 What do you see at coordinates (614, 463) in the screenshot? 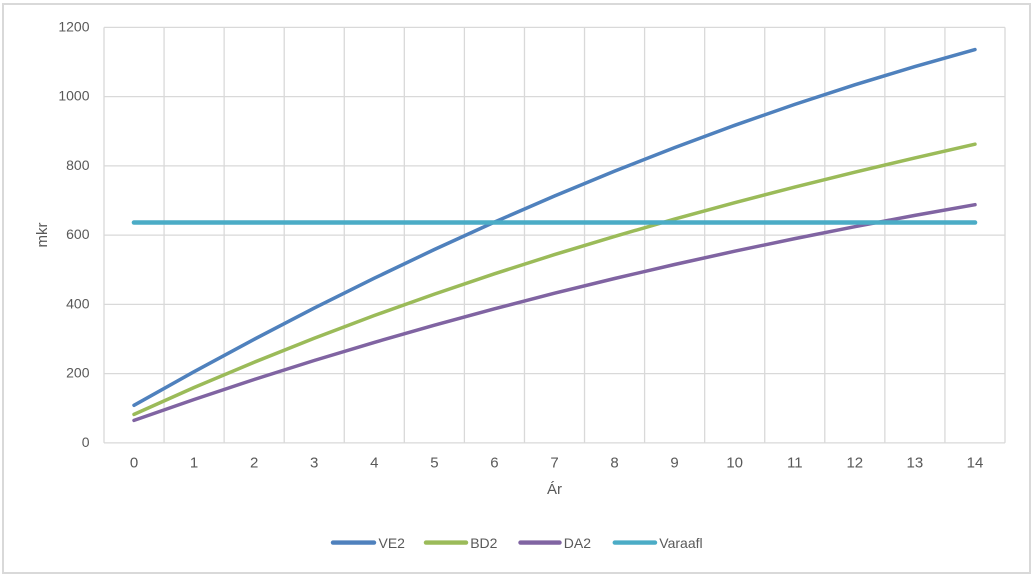
I see `svg-text: 8` at bounding box center [614, 463].